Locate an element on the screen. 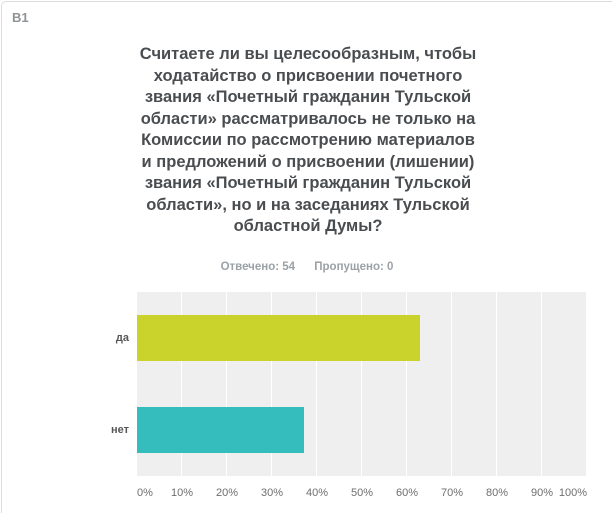  x-tick-label-10pct: 10% is located at coordinates (182, 493).